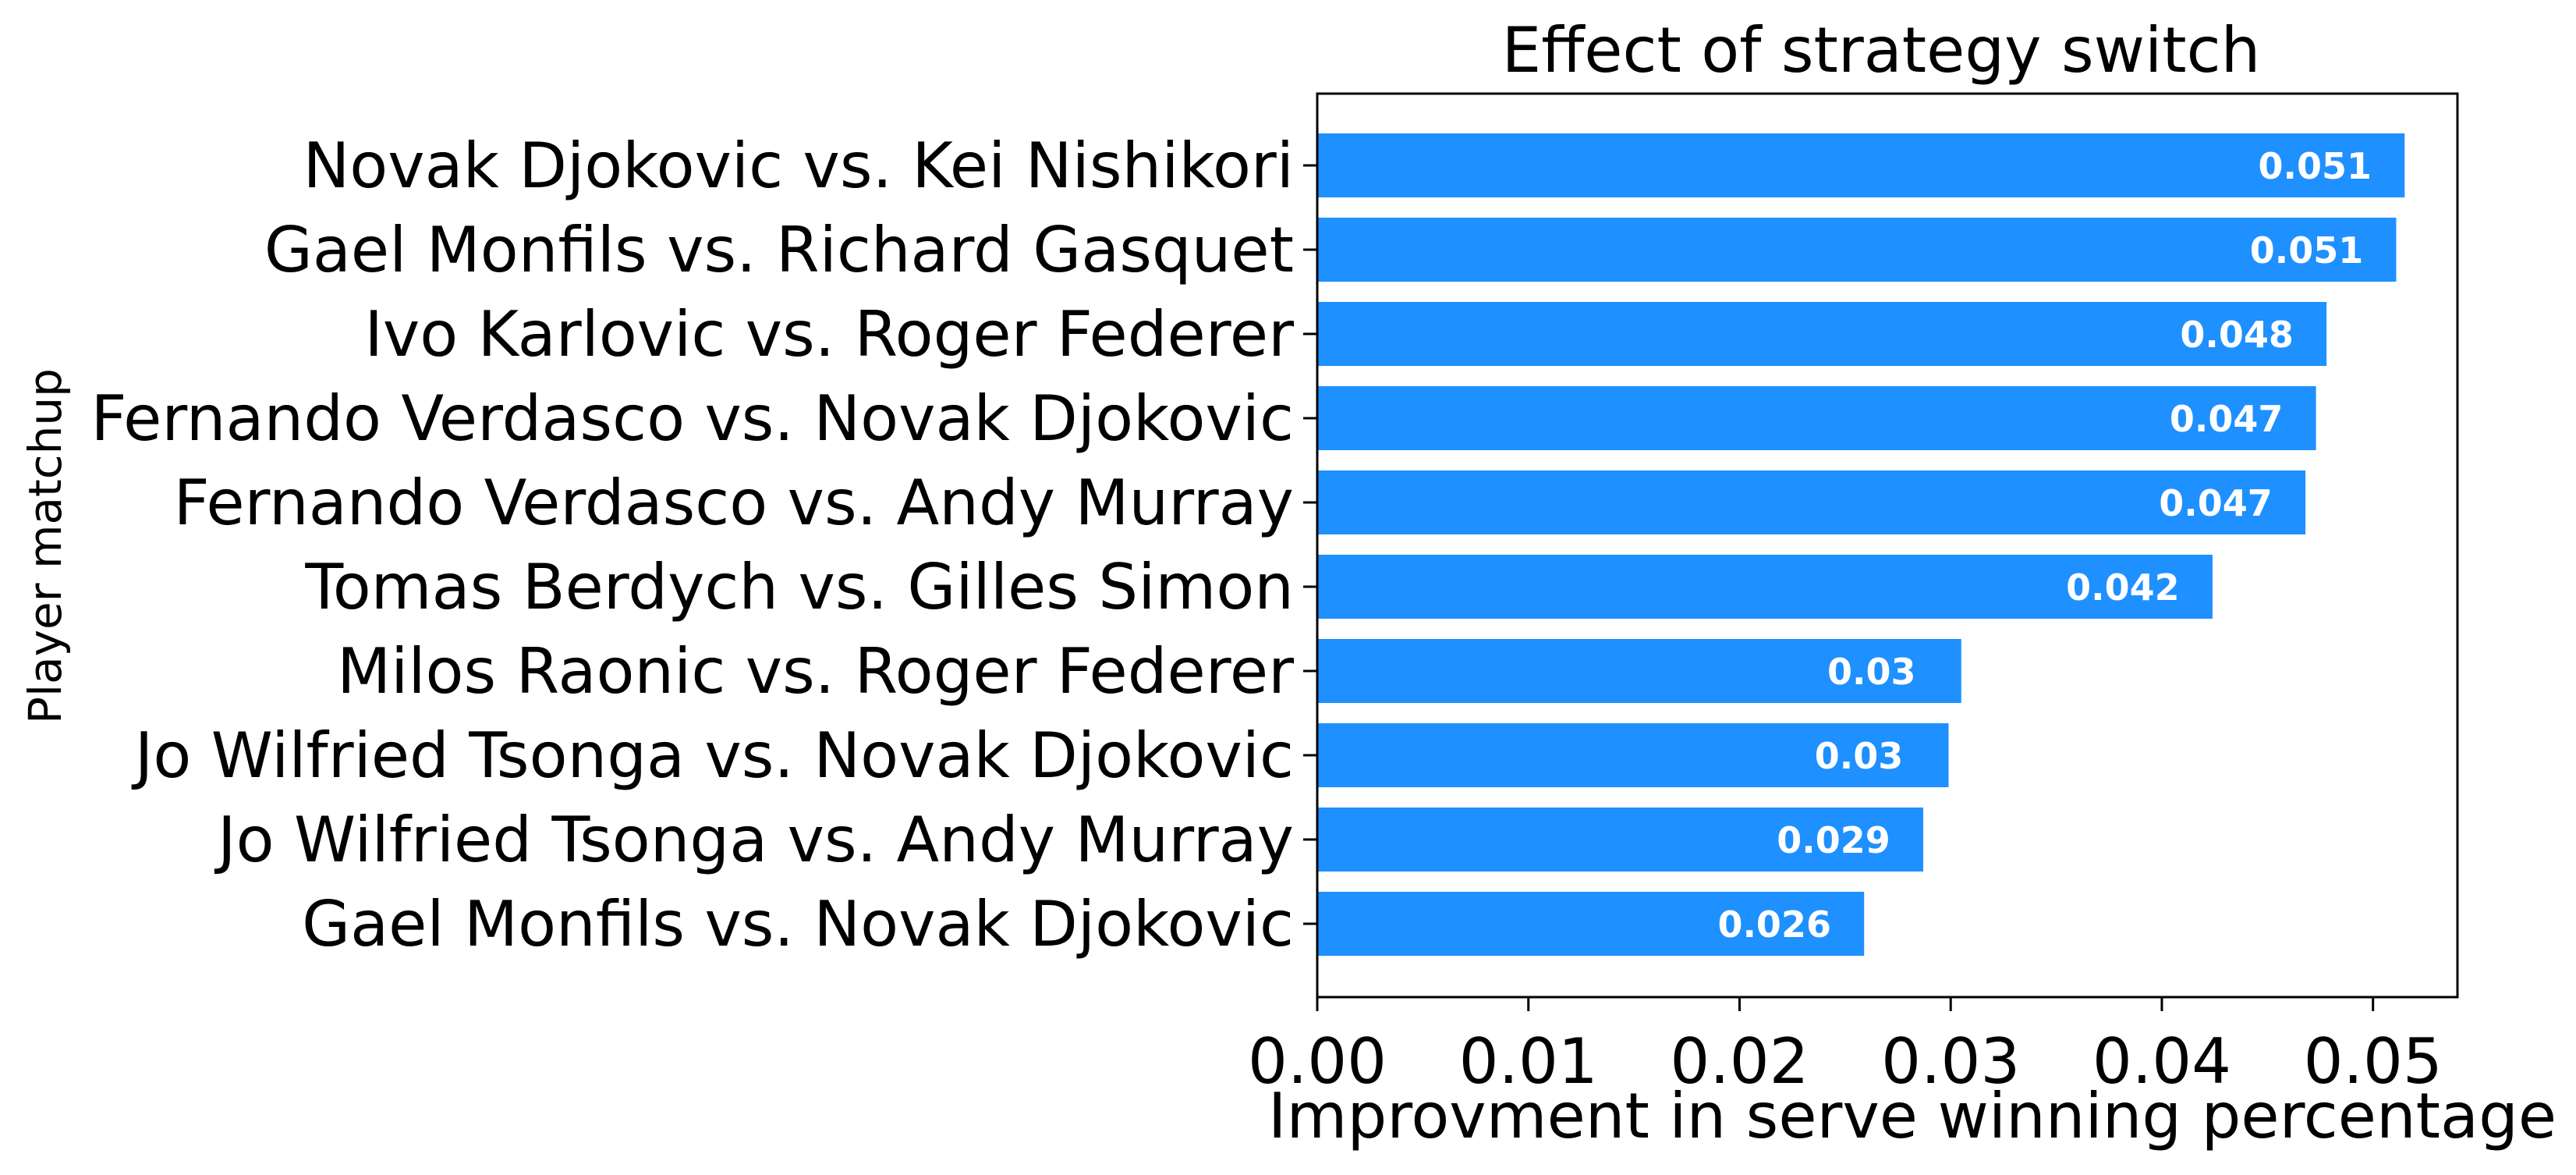 Image resolution: width=2576 pixels, height=1175 pixels. What do you see at coordinates (2315, 166) in the screenshot?
I see `bar-value-label-0: 0.051` at bounding box center [2315, 166].